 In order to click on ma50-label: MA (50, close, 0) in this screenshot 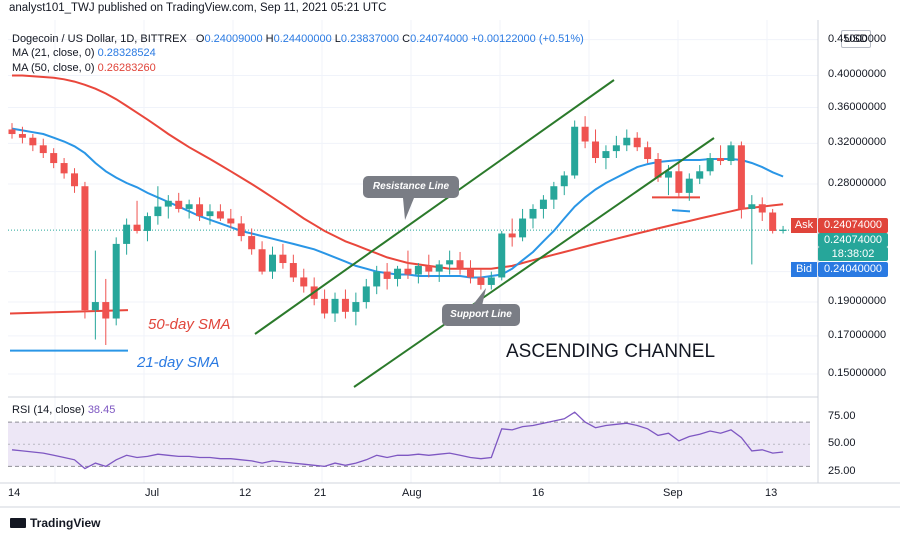, I will do `click(53, 68)`.